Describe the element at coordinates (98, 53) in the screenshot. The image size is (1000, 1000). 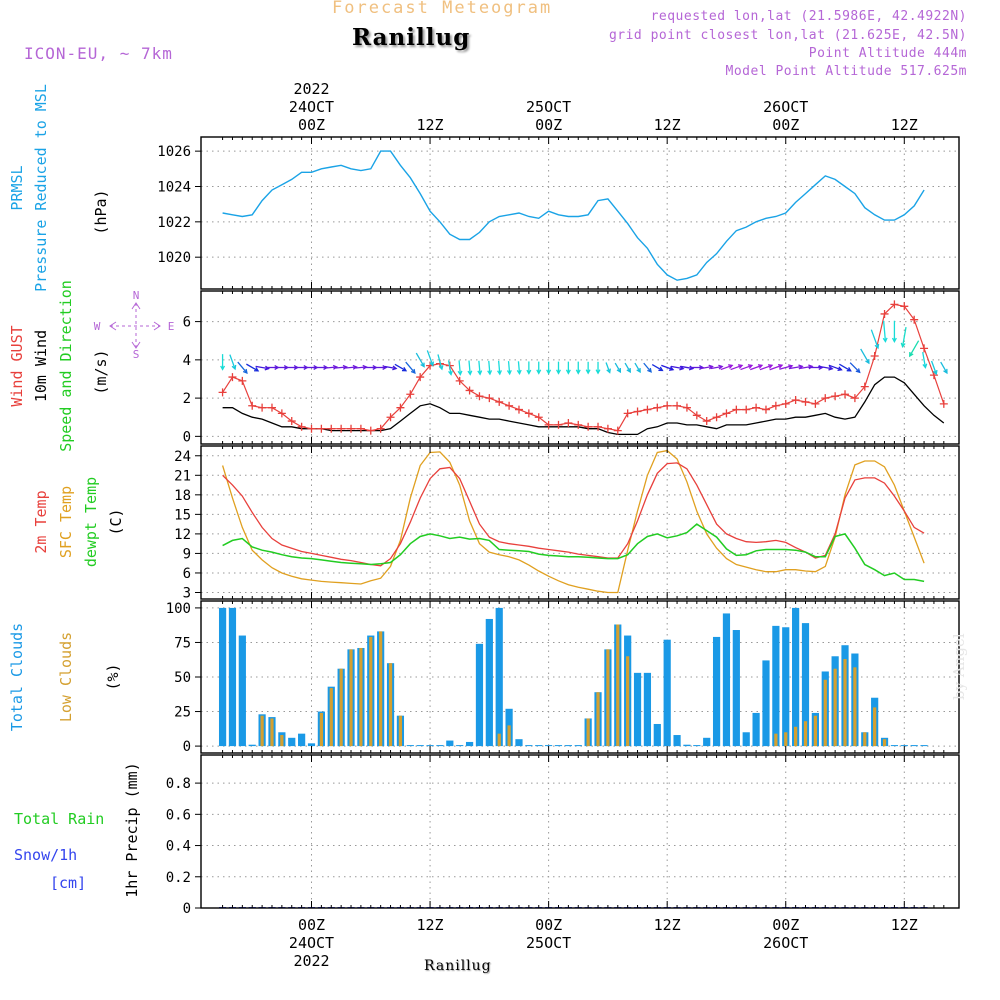
I see `model-label: ICON-EU, ~ 7km` at that location.